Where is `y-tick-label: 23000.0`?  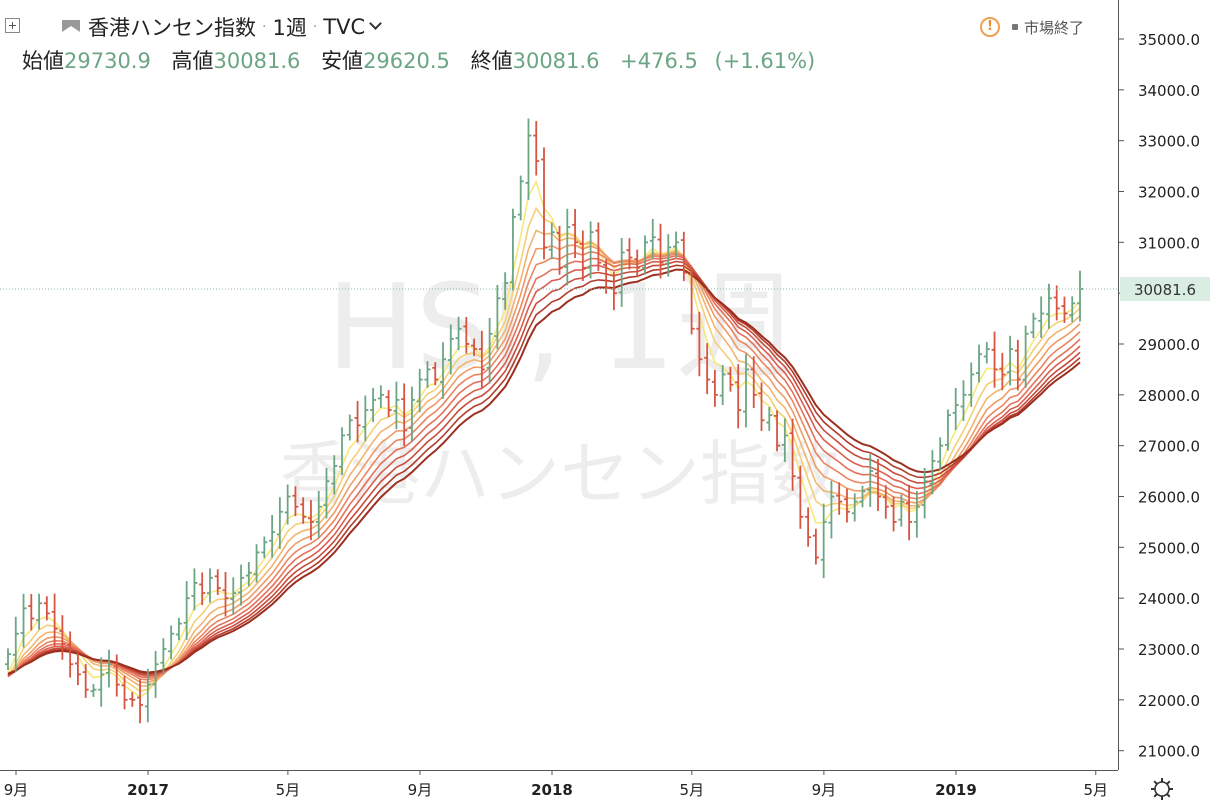
y-tick-label: 23000.0 is located at coordinates (1169, 650).